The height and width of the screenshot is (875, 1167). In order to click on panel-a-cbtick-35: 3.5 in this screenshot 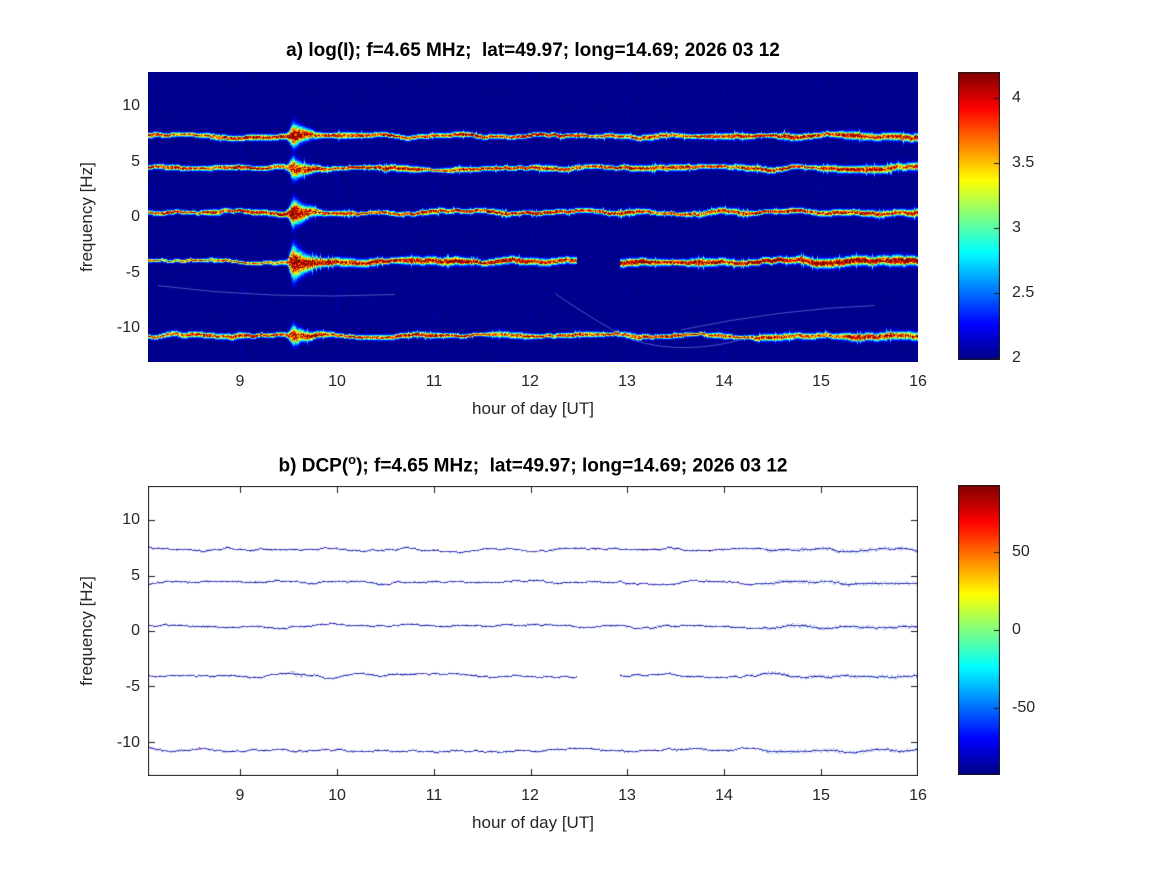, I will do `click(1023, 162)`.